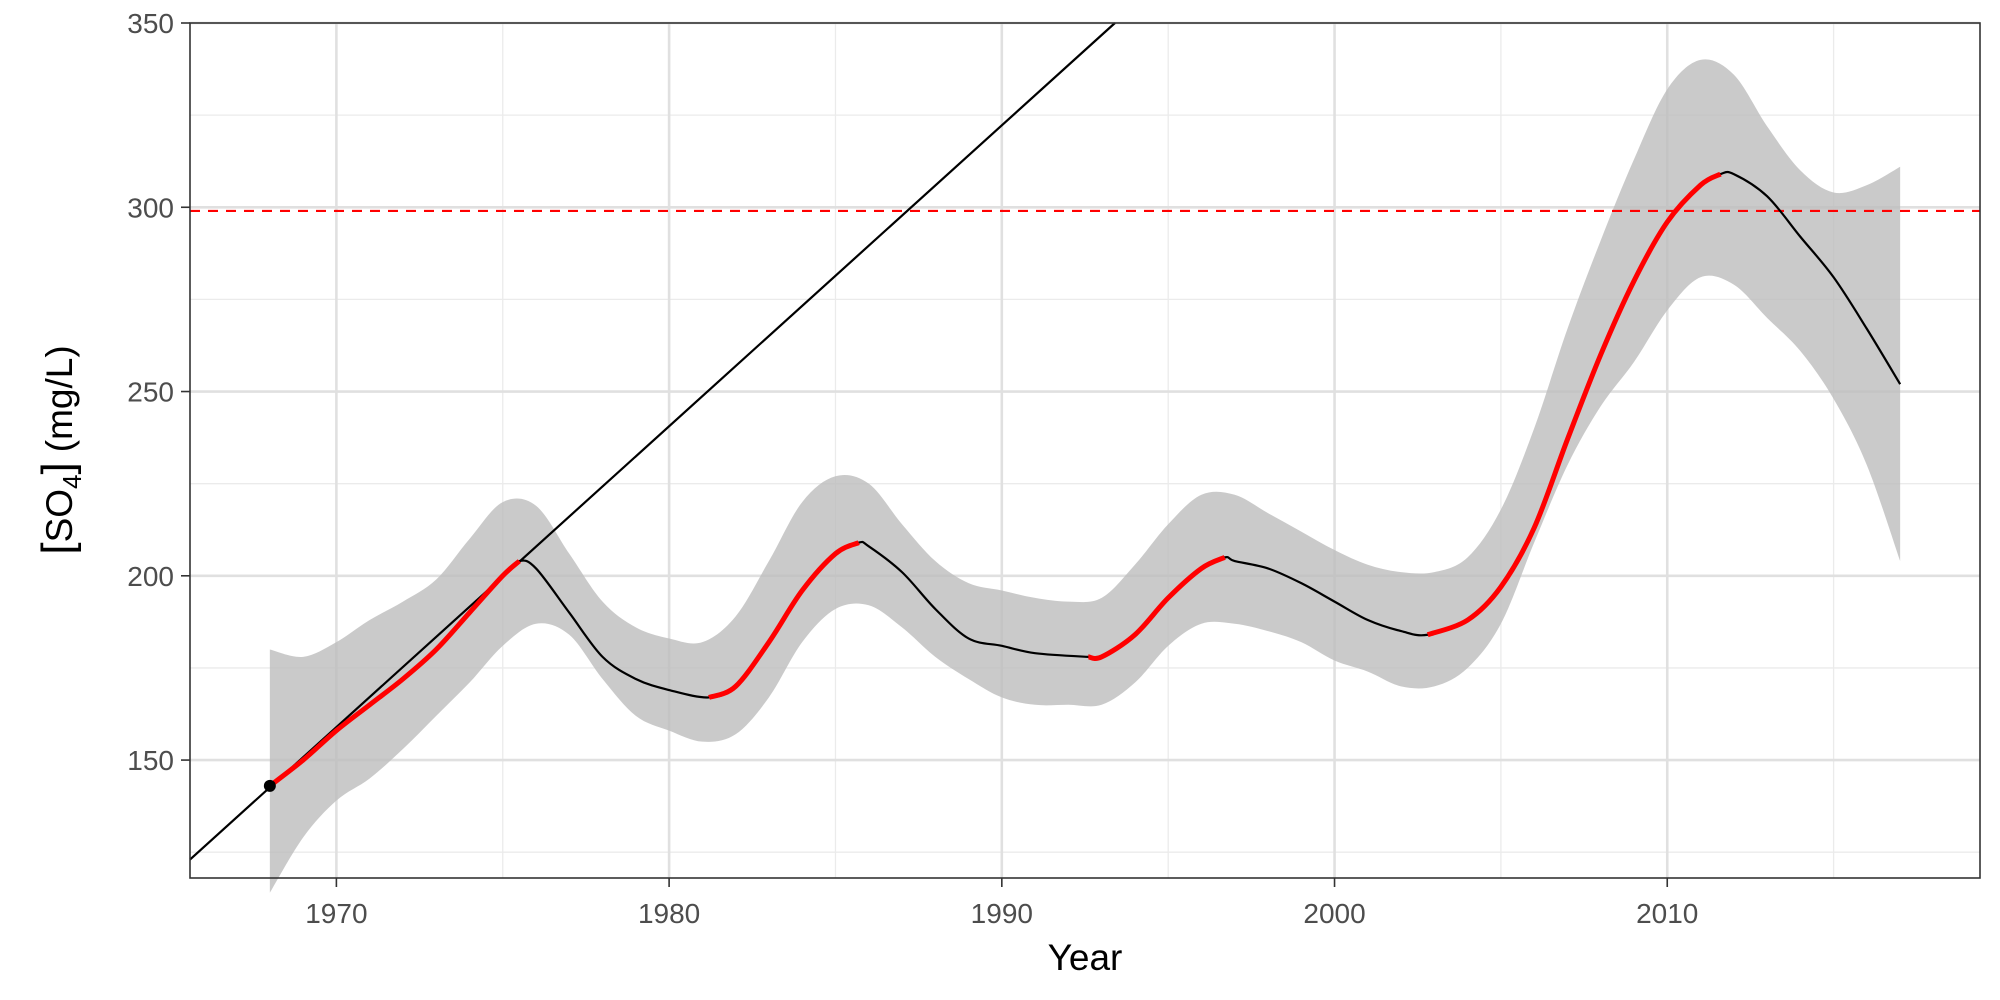 The height and width of the screenshot is (1000, 2000). Describe the element at coordinates (150, 576) in the screenshot. I see `y-tick-label: 200` at that location.